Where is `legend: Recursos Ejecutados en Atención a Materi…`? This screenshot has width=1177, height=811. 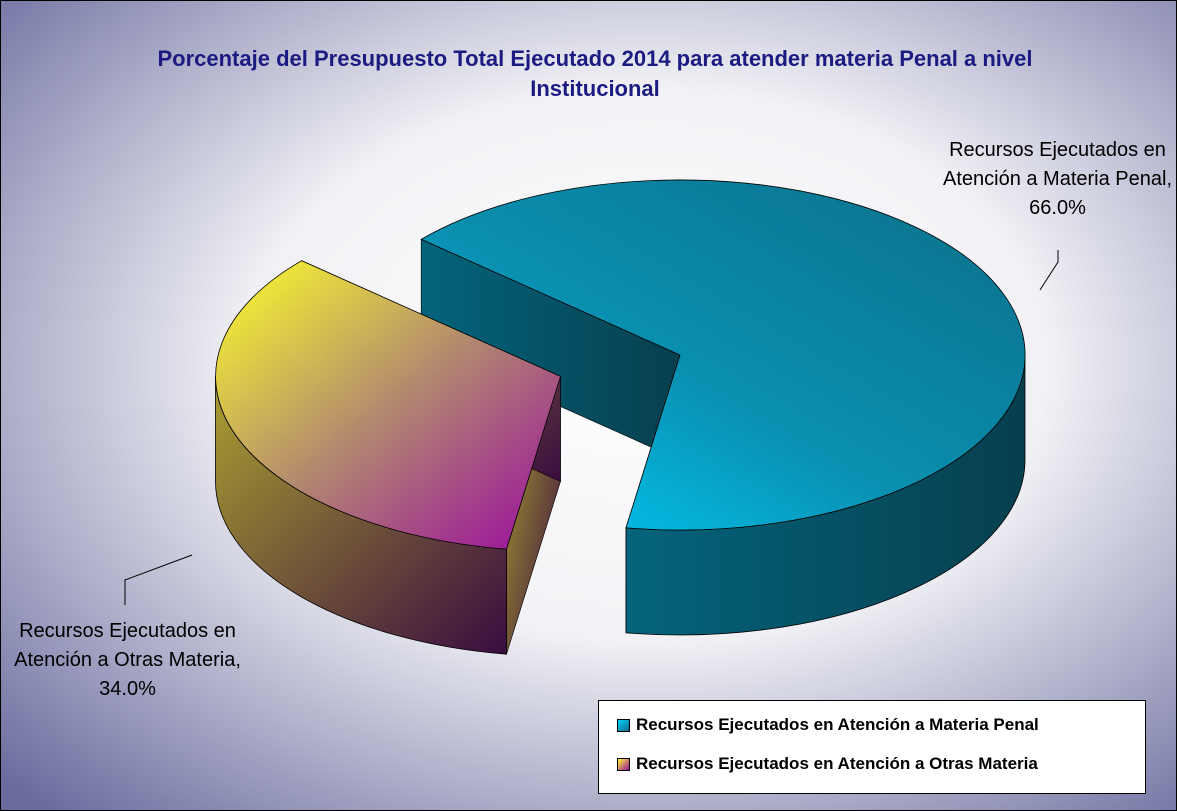 legend: Recursos Ejecutados en Atención a Materi… is located at coordinates (872, 747).